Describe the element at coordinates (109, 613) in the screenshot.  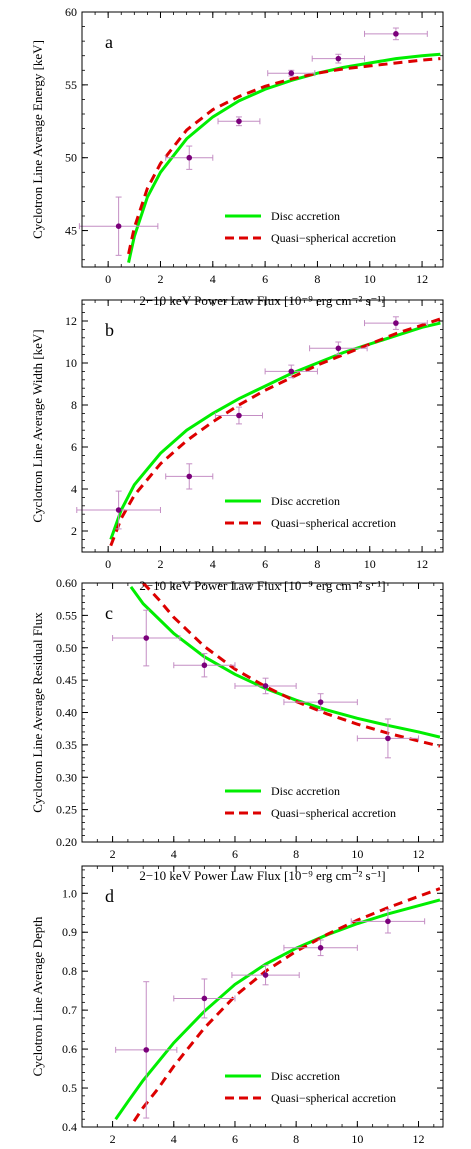
I see `panel-letter: c` at that location.